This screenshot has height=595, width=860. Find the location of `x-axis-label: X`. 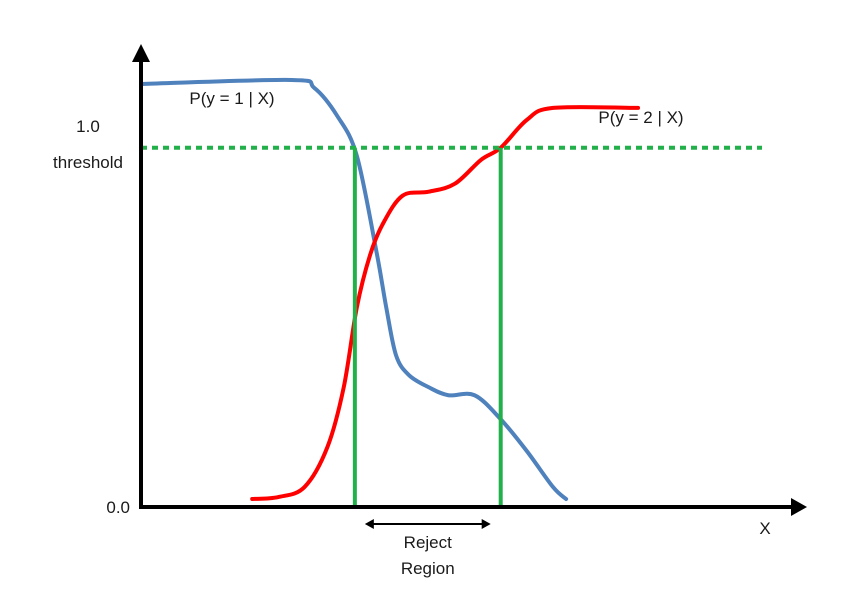

x-axis-label: X is located at coordinates (764, 528).